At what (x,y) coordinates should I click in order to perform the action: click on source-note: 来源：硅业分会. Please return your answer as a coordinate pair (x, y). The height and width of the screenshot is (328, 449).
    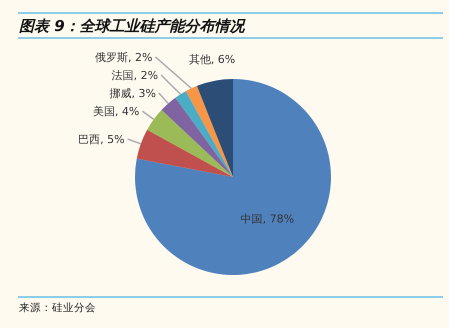
    Looking at the image, I should click on (57, 307).